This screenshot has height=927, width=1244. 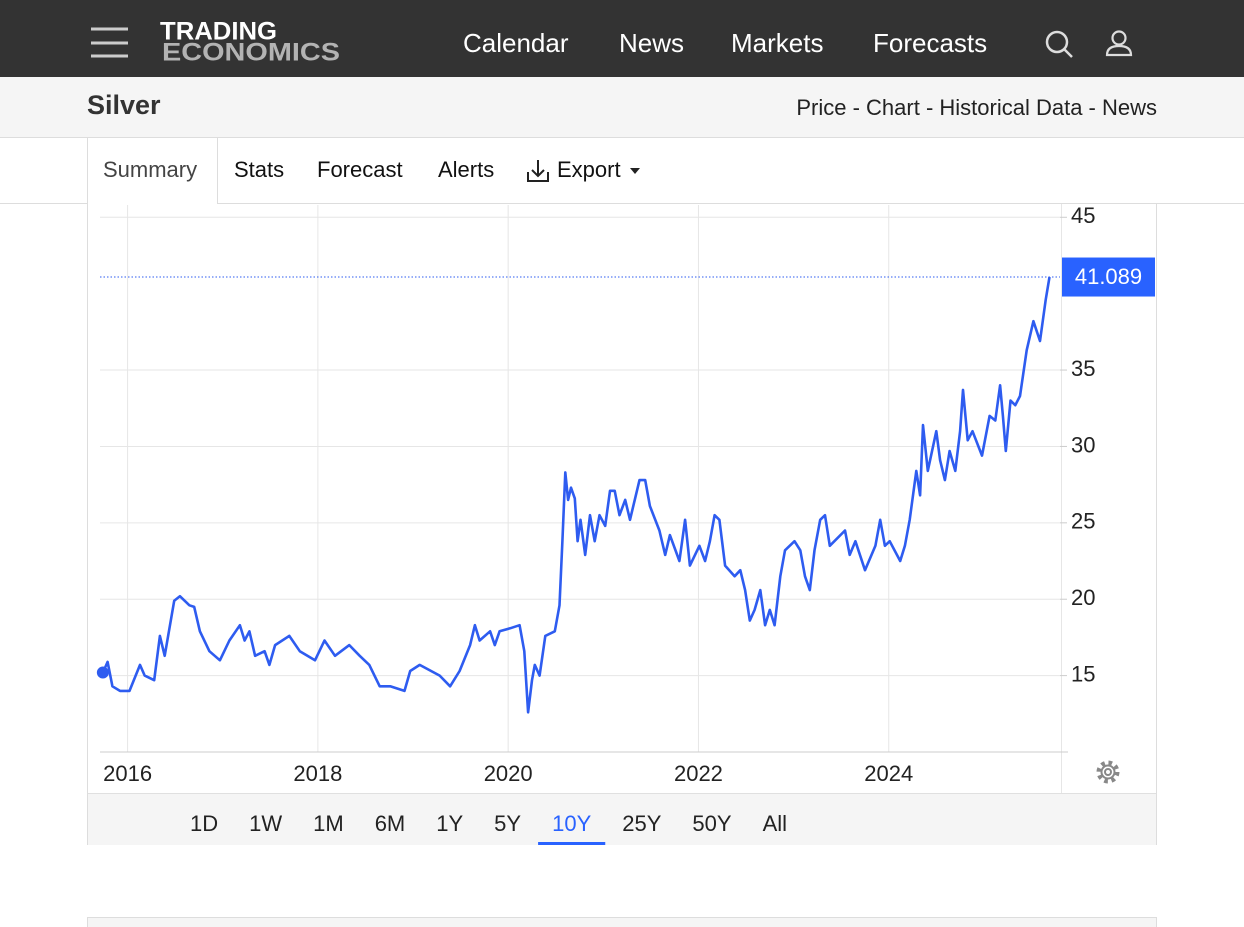 What do you see at coordinates (775, 823) in the screenshot?
I see `range-button: All` at bounding box center [775, 823].